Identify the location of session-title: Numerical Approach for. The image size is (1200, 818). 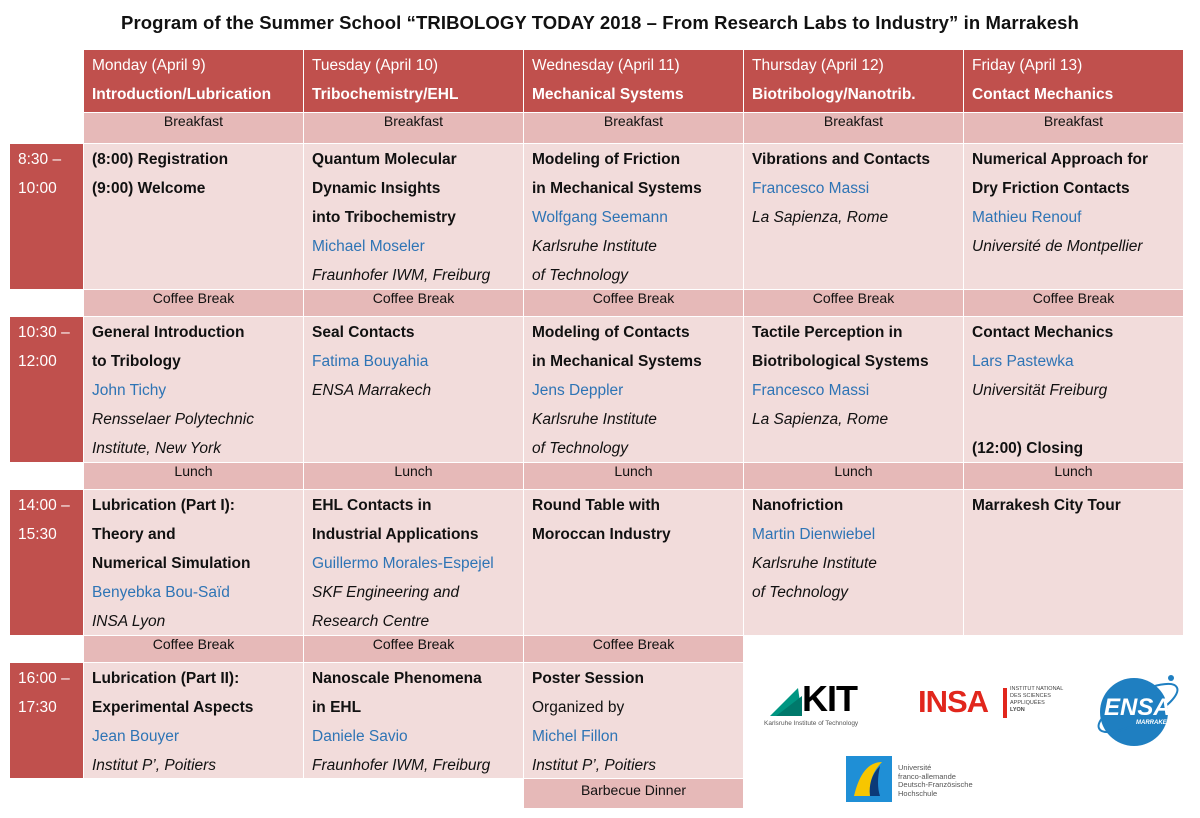
(1060, 159).